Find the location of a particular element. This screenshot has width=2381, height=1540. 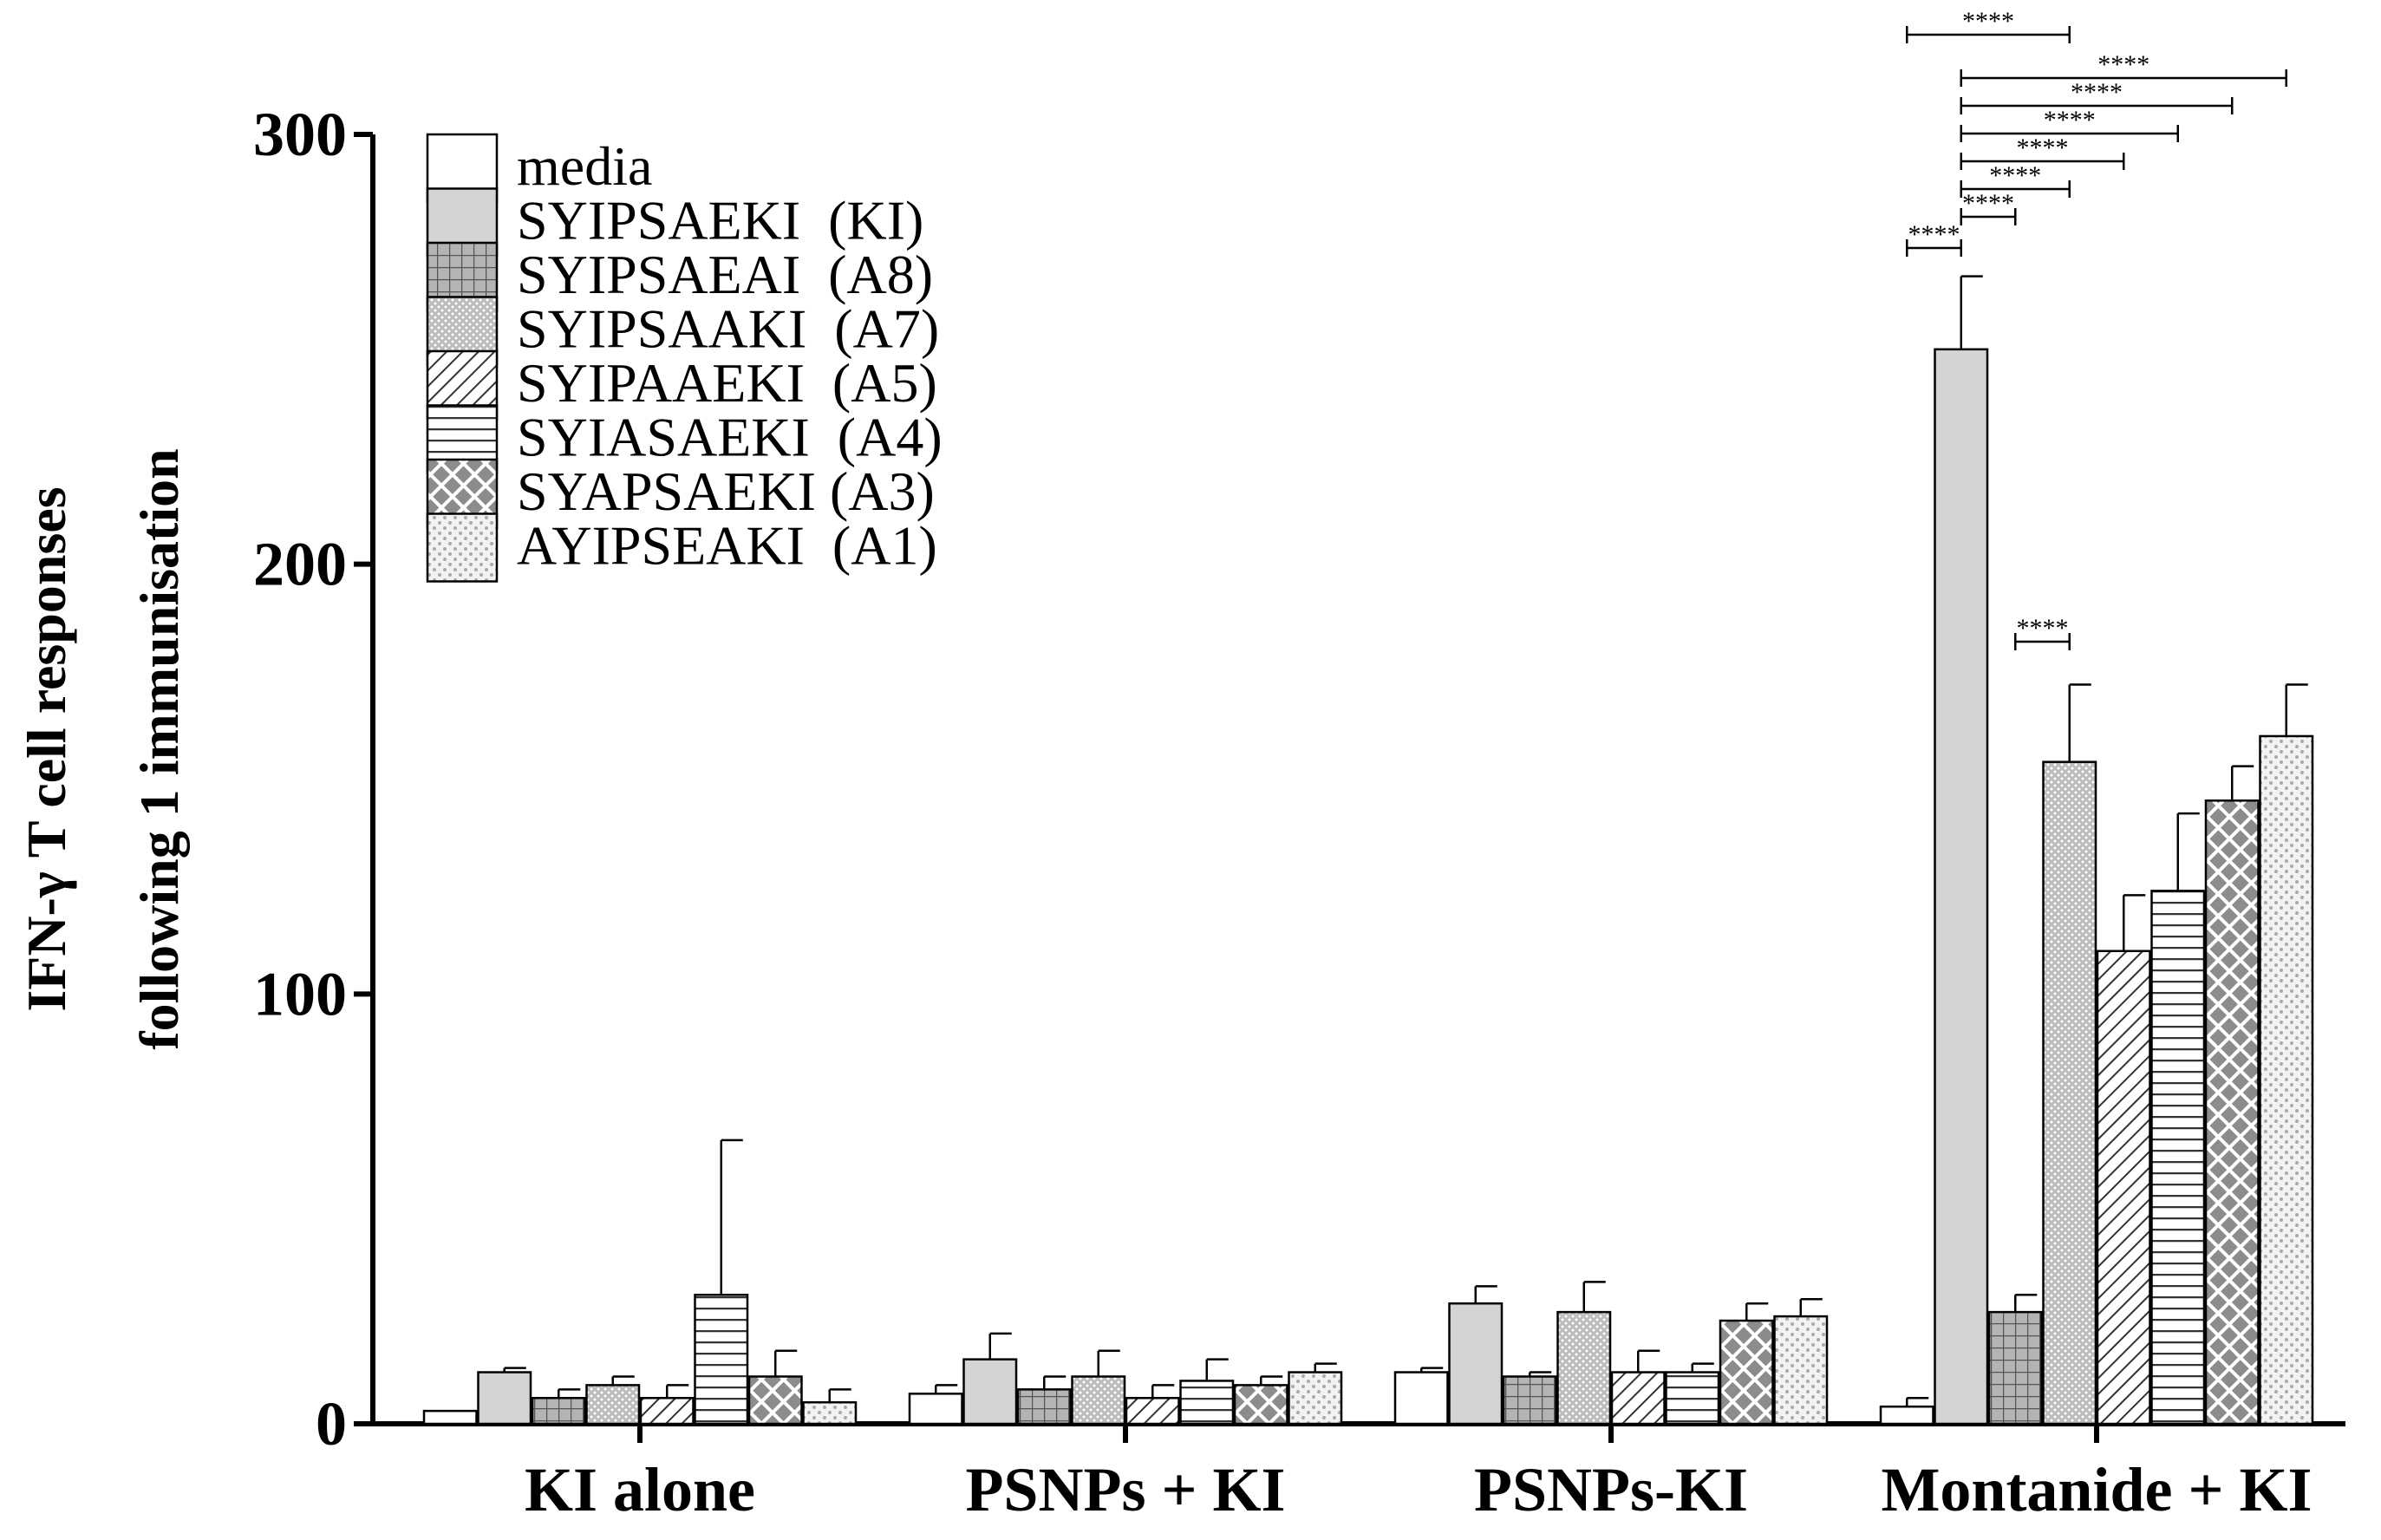

y-tick-label: 200 is located at coordinates (300, 564).